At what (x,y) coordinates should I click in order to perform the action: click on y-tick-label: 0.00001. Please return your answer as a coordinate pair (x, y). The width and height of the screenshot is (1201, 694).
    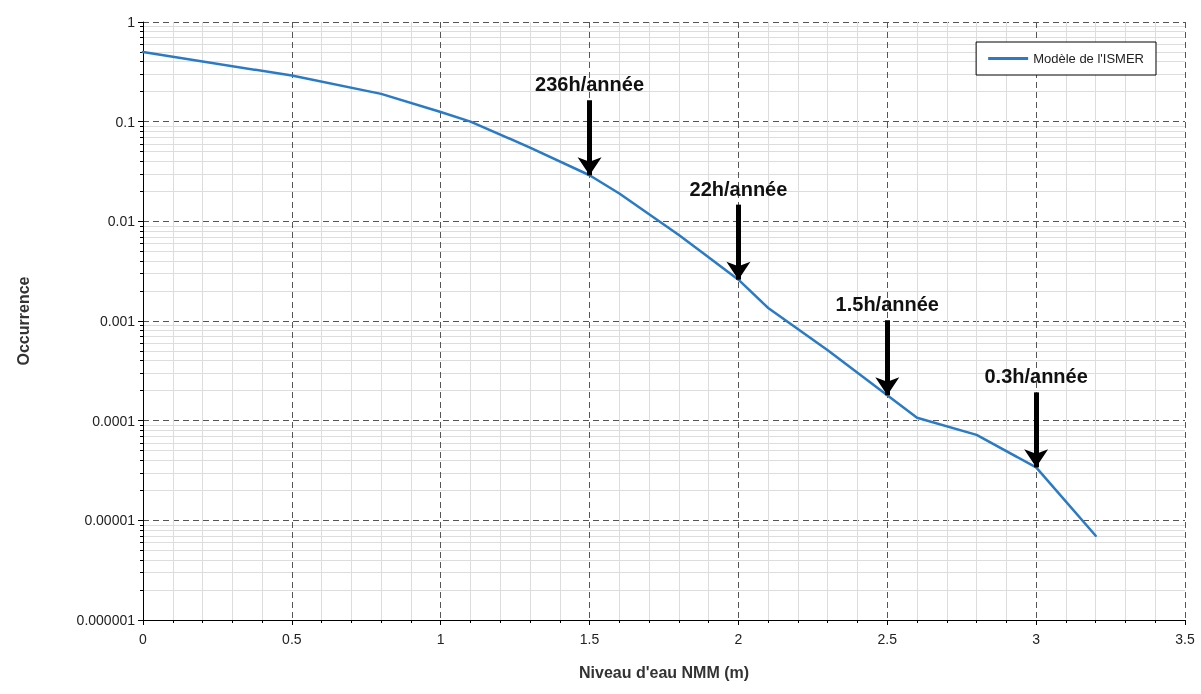
    Looking at the image, I should click on (110, 520).